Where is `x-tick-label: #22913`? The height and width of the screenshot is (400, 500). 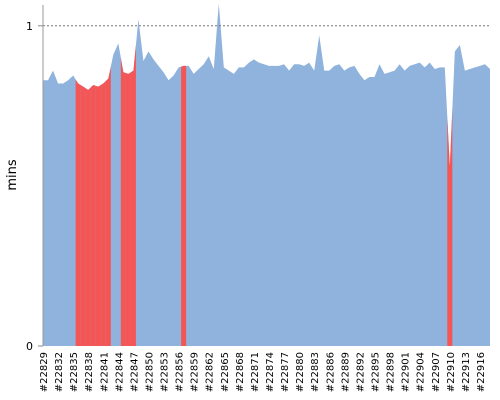
x-tick-label: #22913 is located at coordinates (466, 372).